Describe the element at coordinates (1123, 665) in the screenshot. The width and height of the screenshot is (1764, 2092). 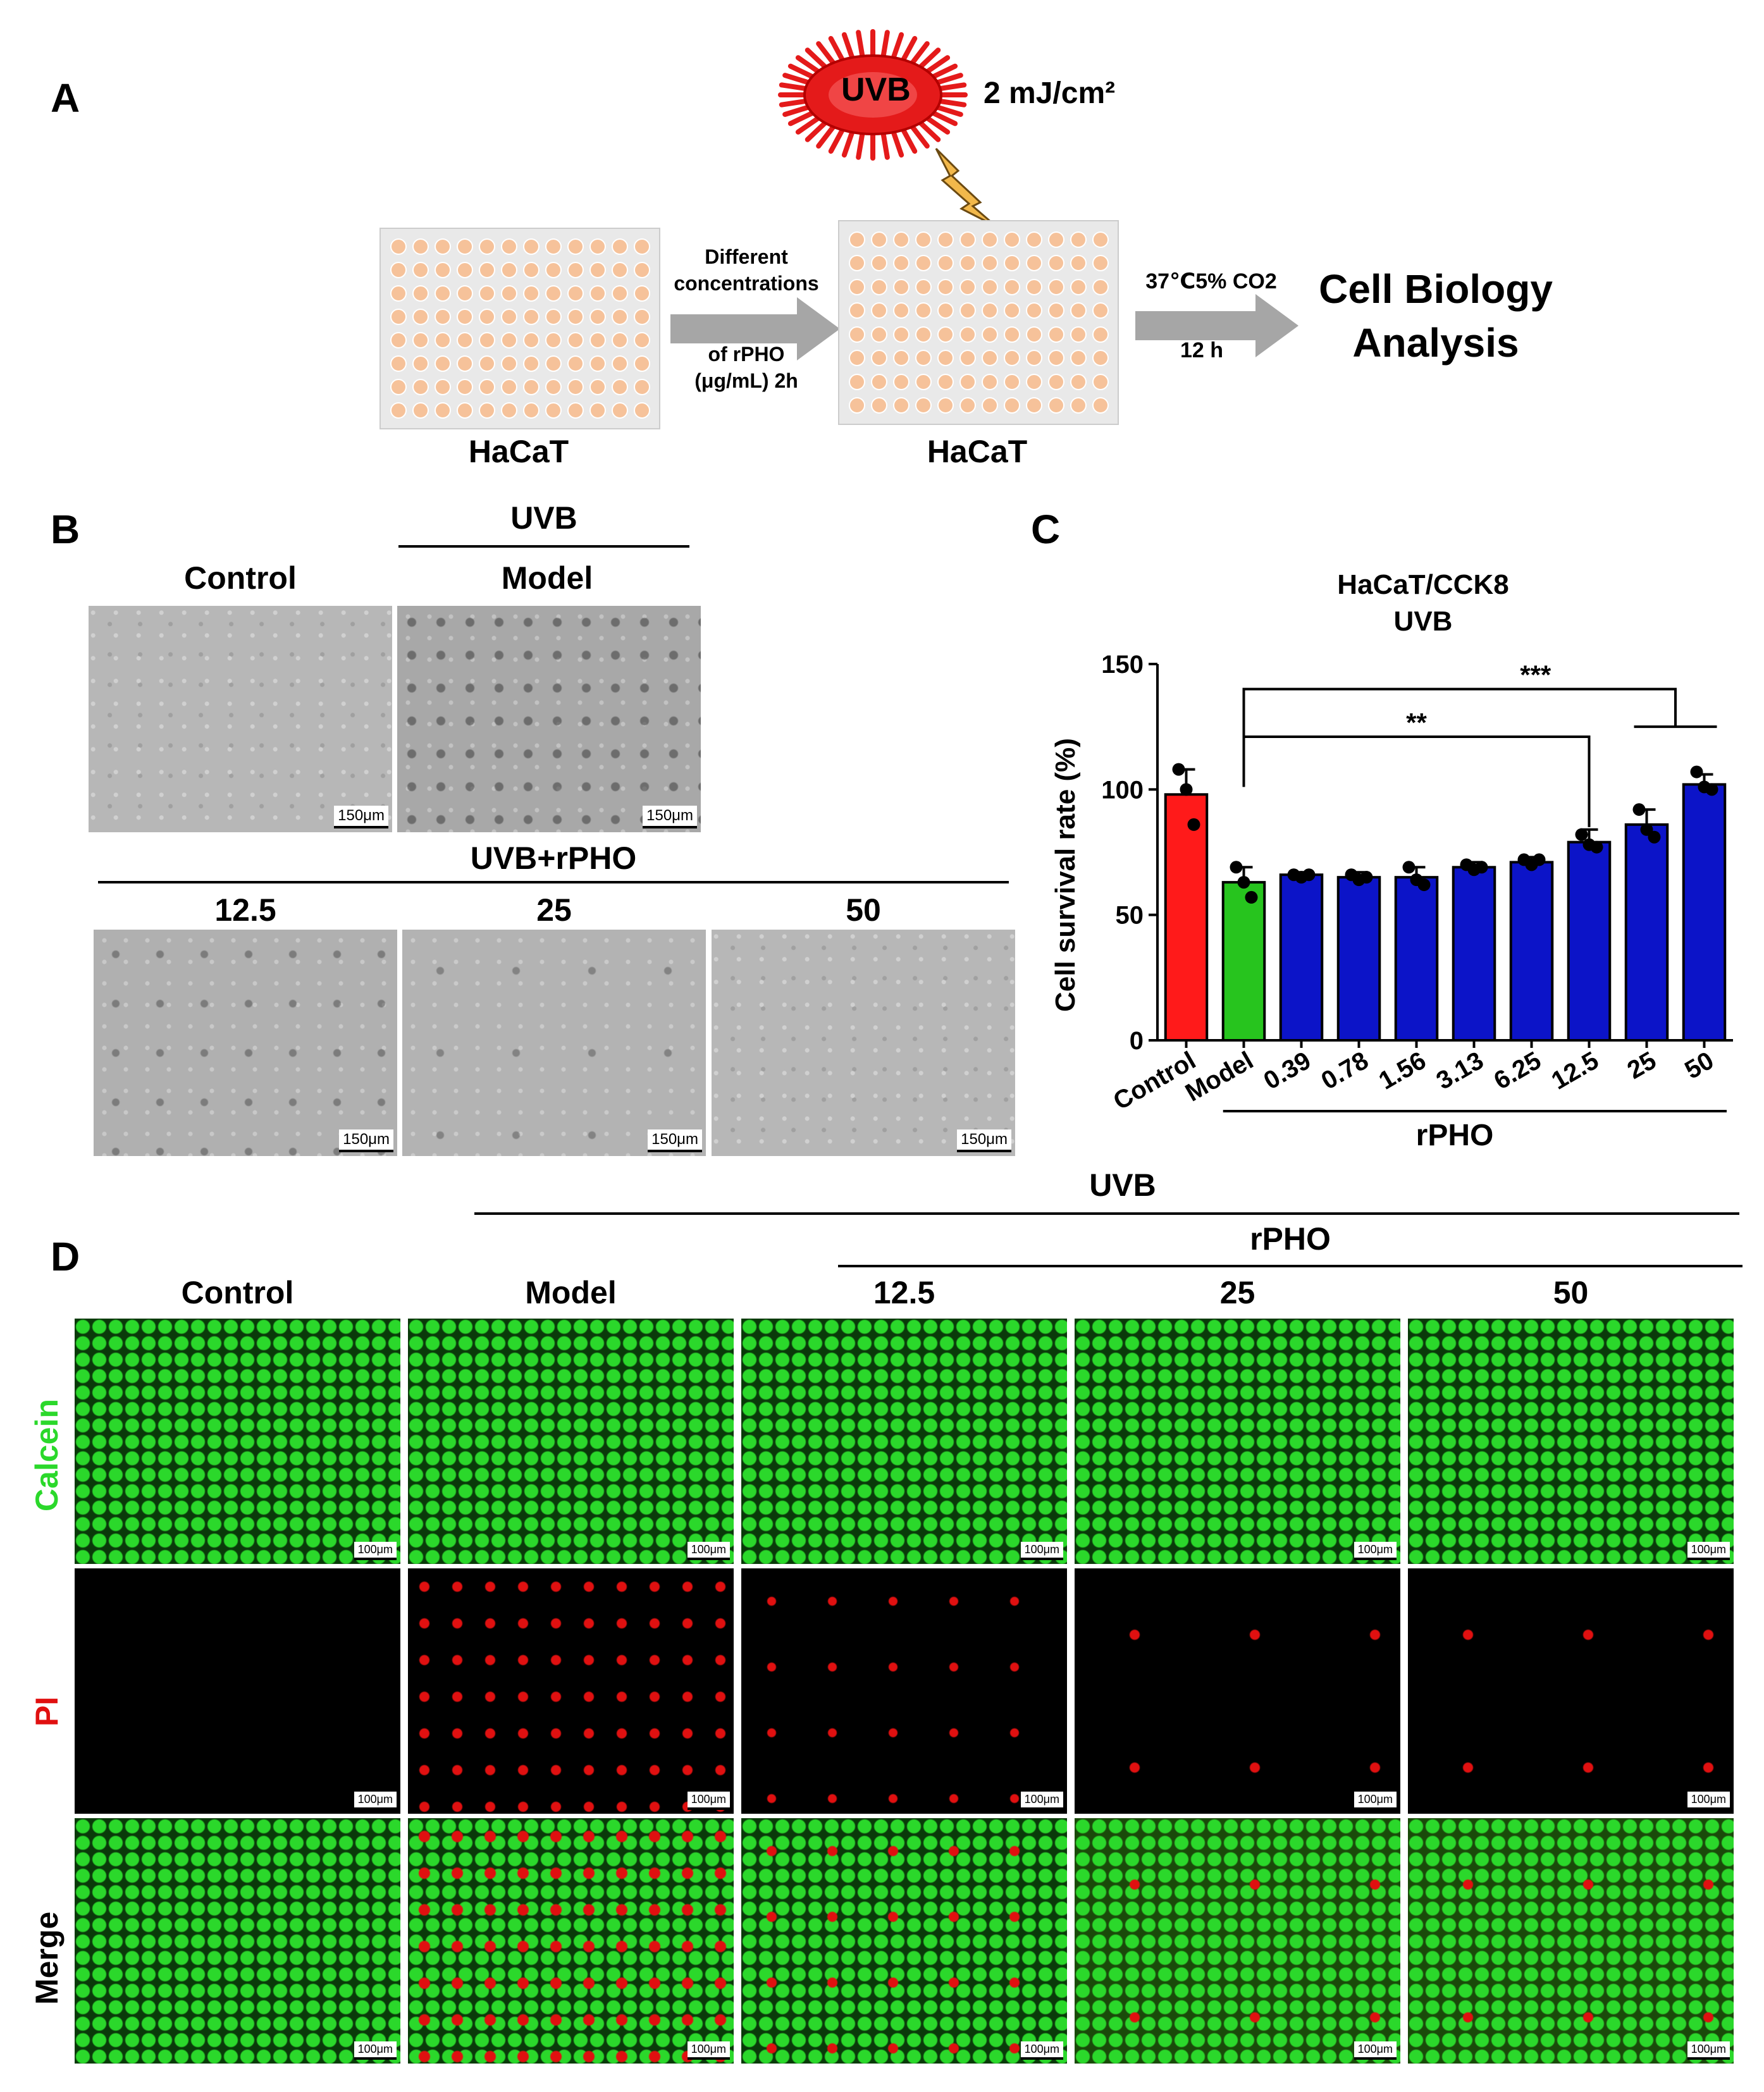
I see `y-tick-label: 150` at that location.